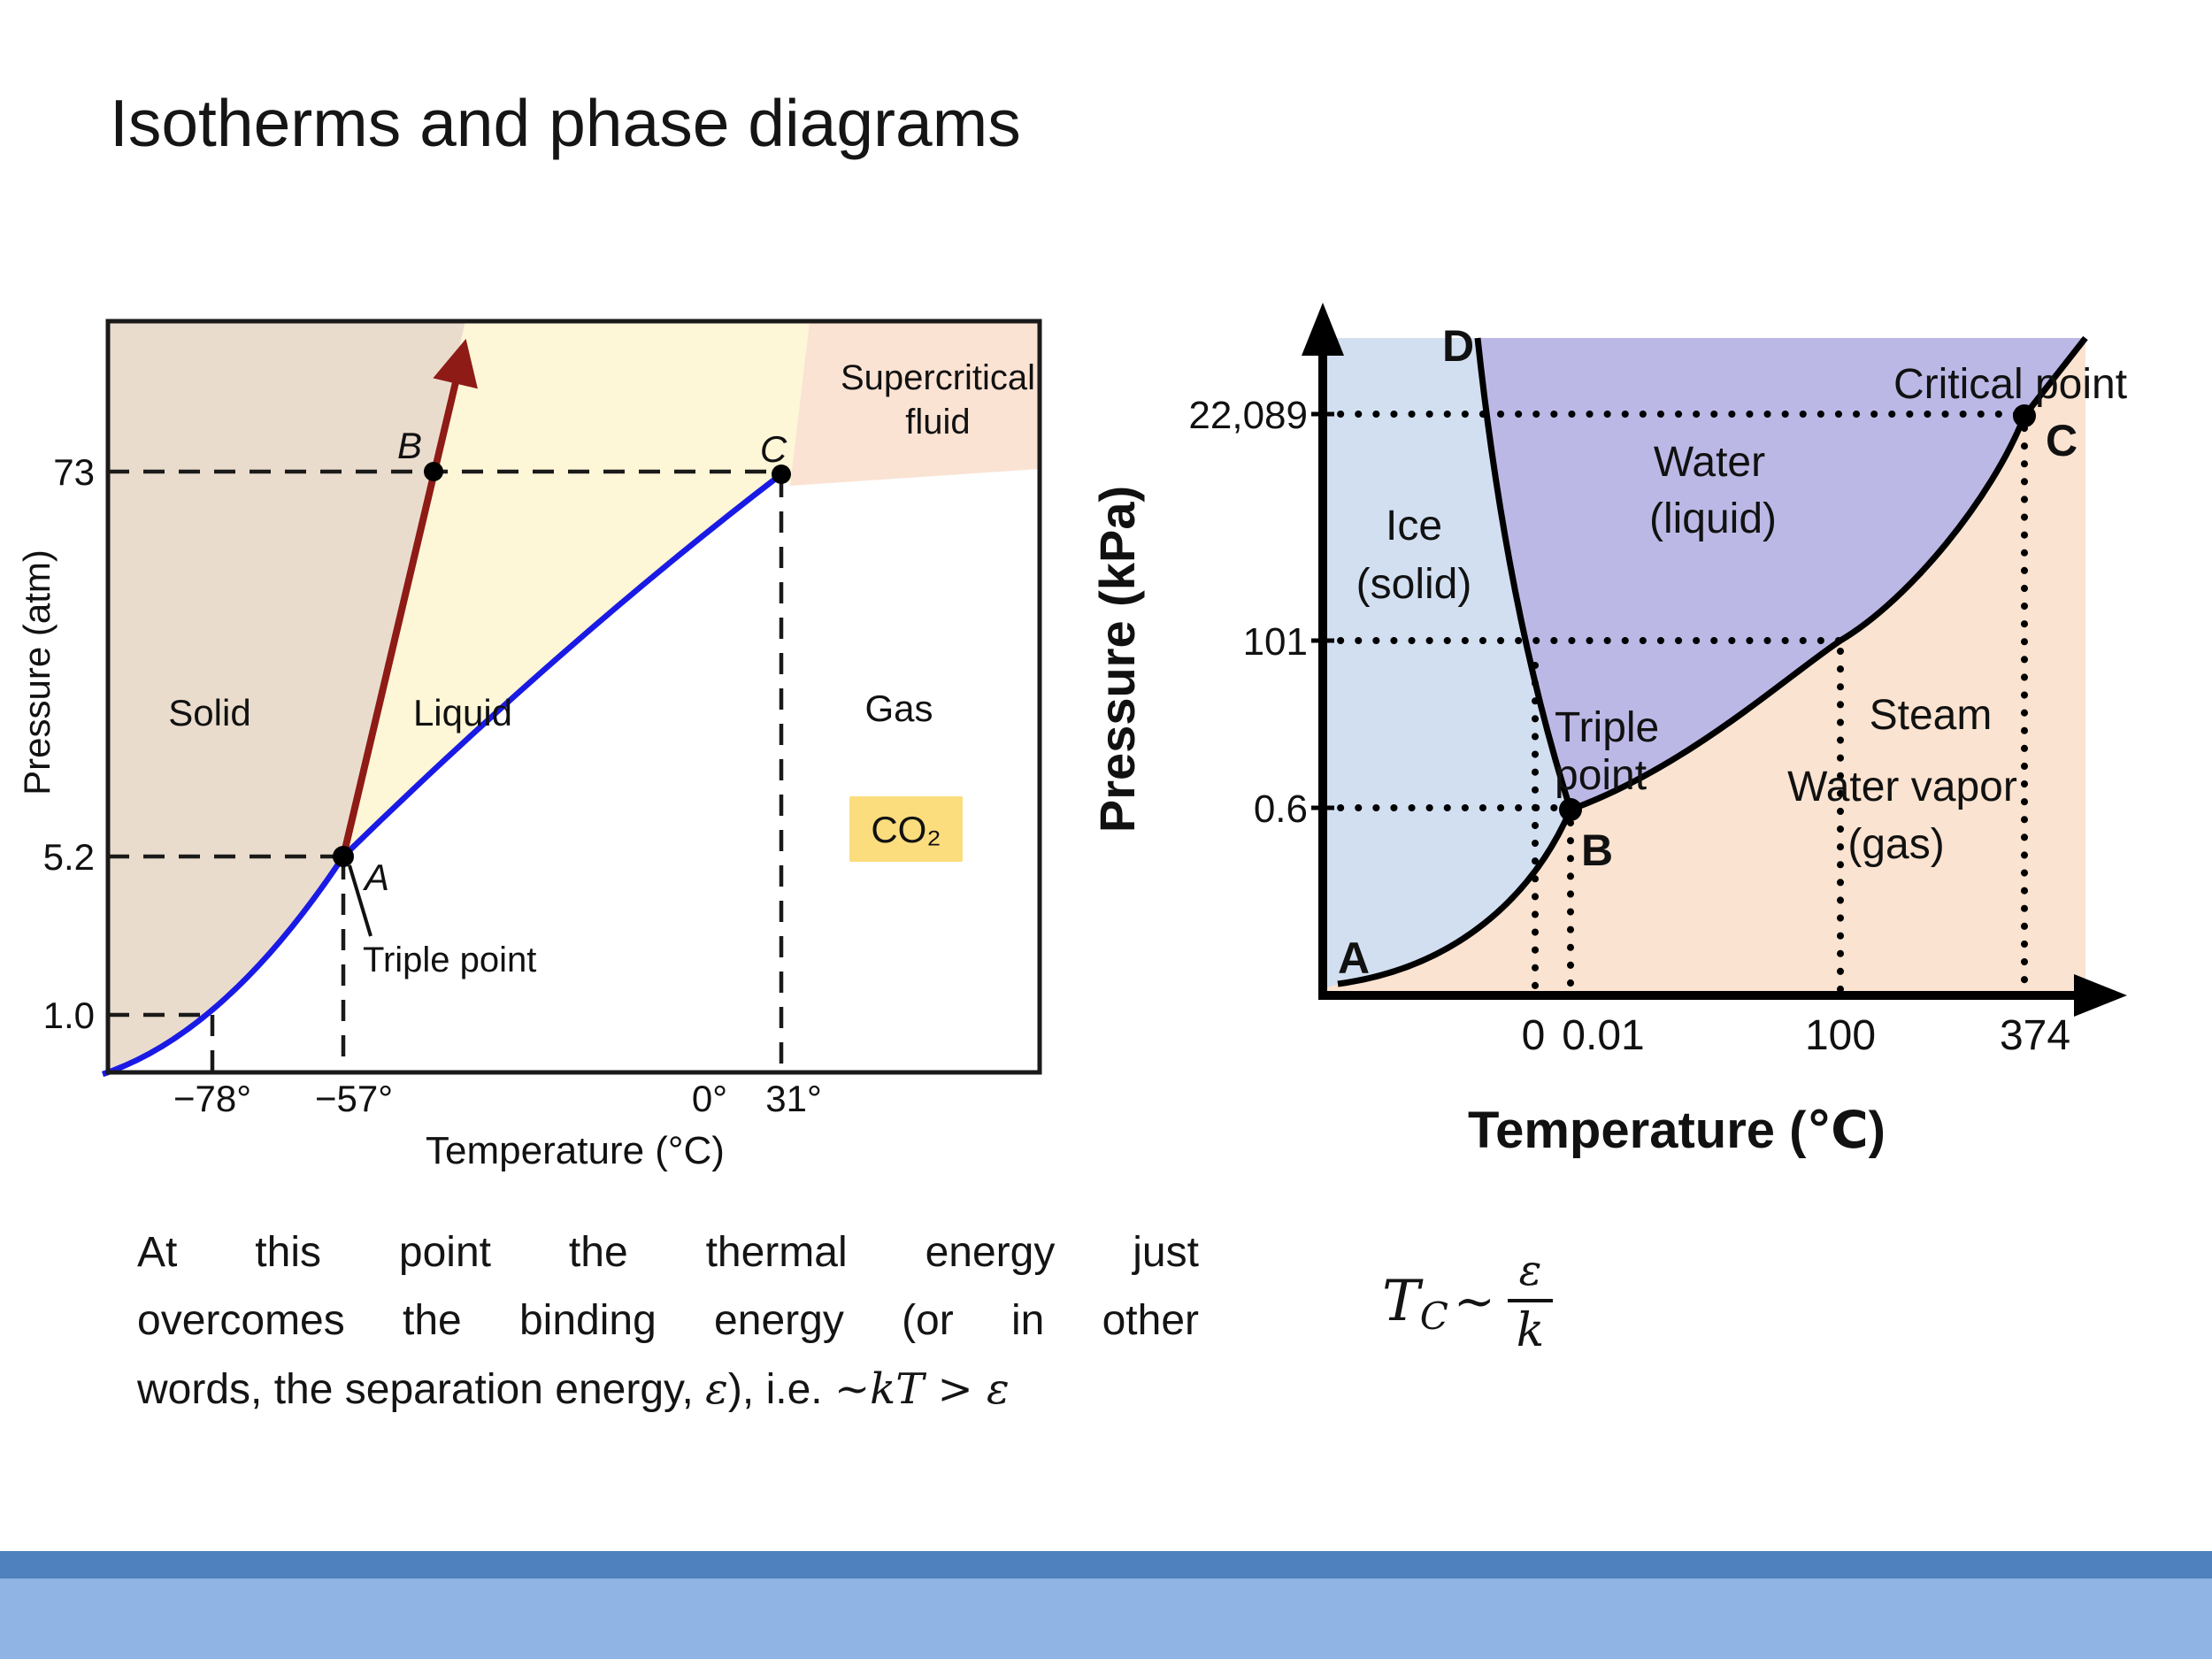  Describe the element at coordinates (1710, 463) in the screenshot. I see `water-region-liquid-label-1: Water` at that location.